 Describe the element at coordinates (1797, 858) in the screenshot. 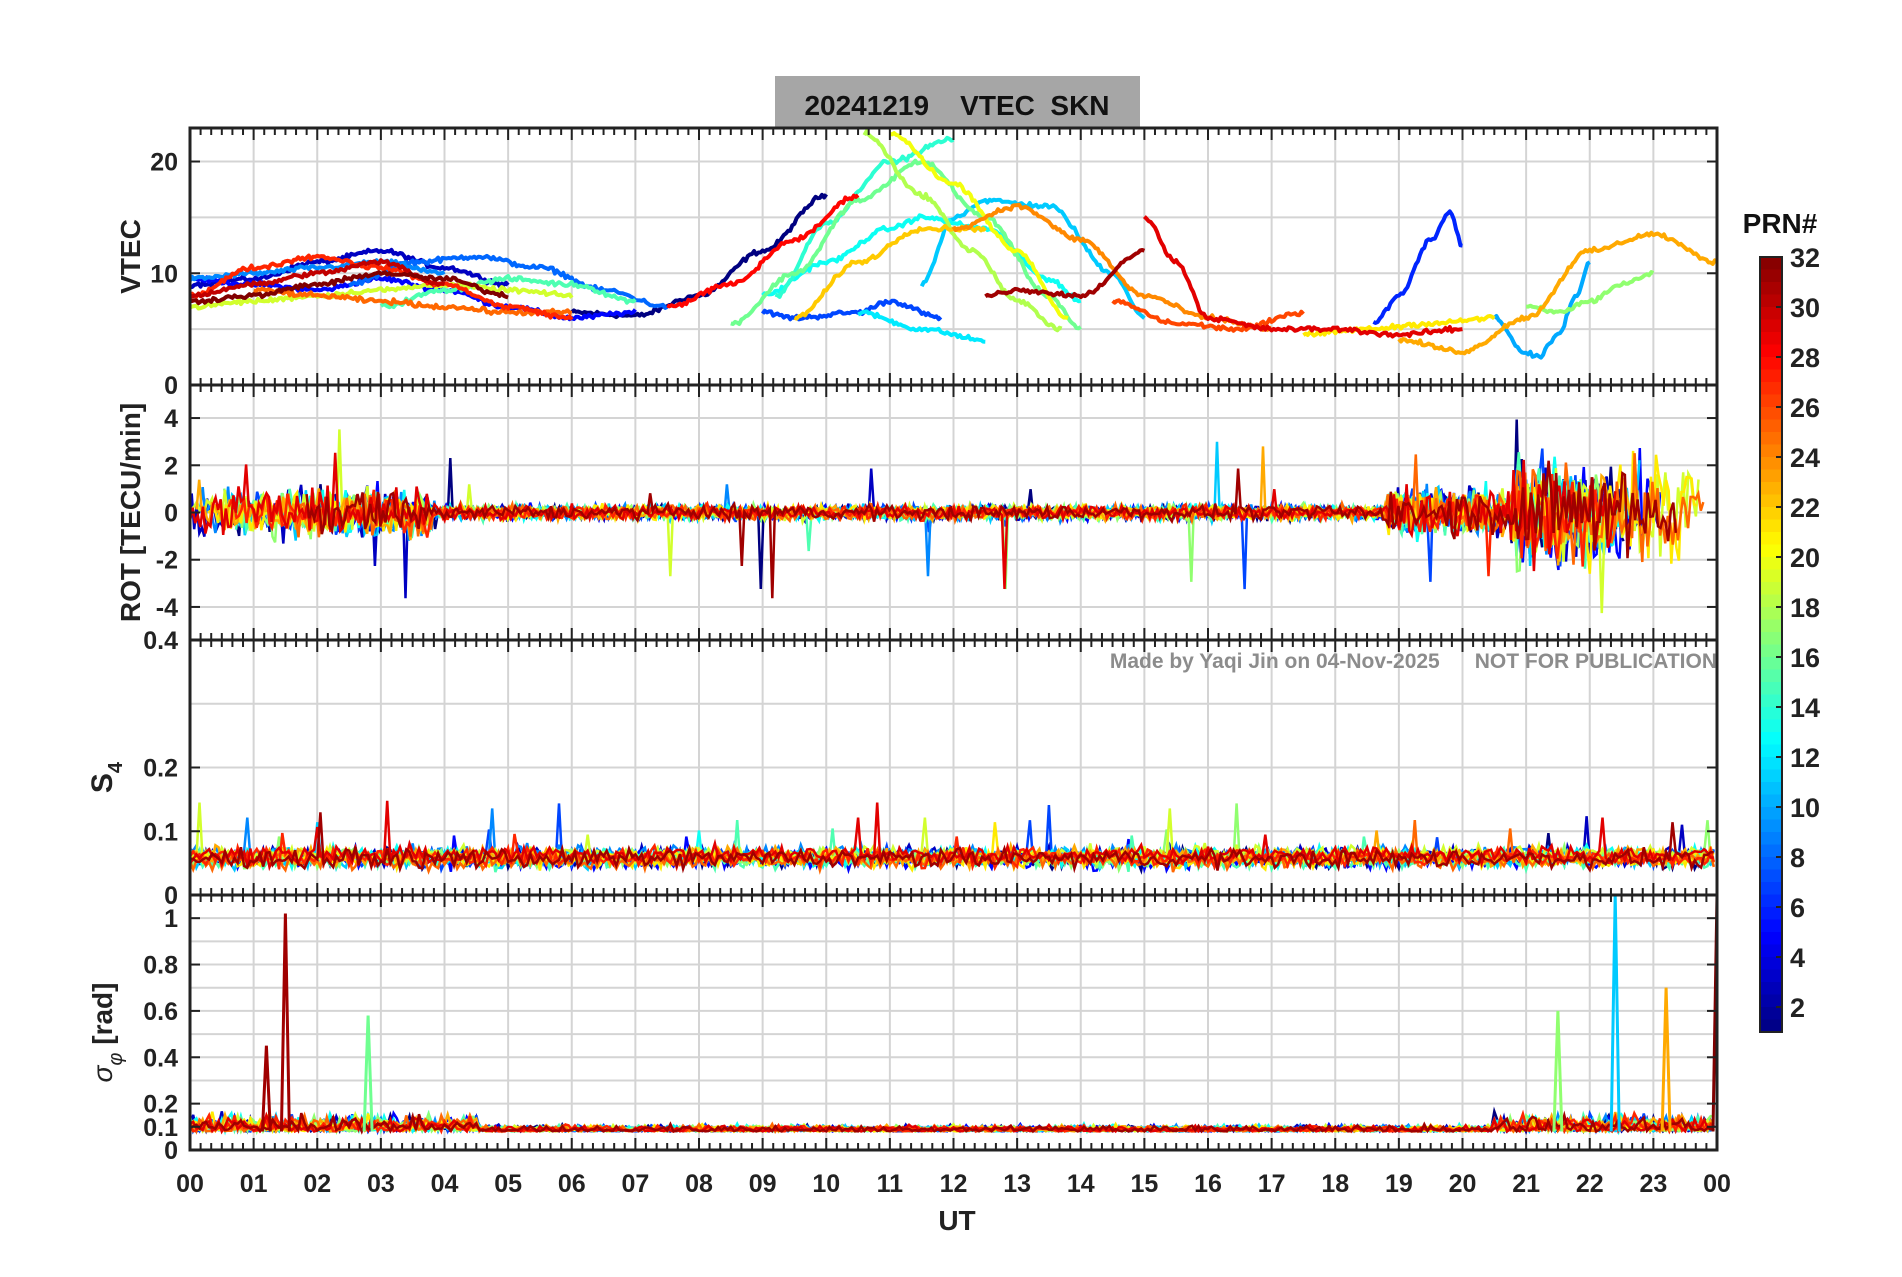

I see `colorbar-tick-label: 8` at that location.